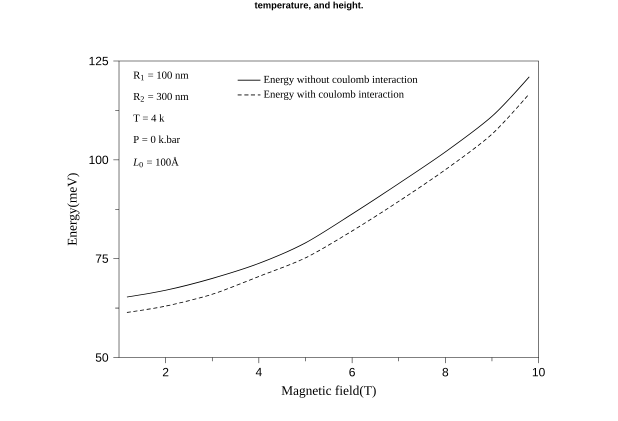  I want to click on x-tick-label: 10, so click(538, 372).